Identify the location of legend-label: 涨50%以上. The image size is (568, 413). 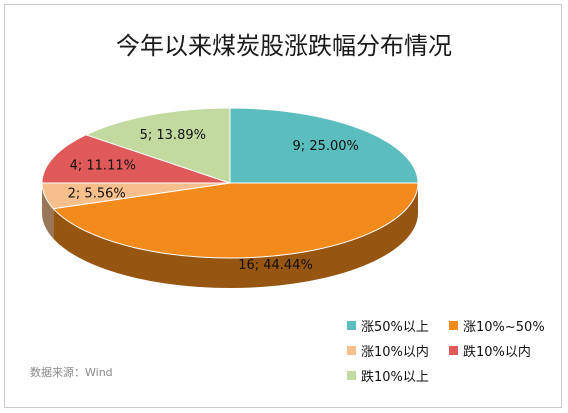
(395, 327).